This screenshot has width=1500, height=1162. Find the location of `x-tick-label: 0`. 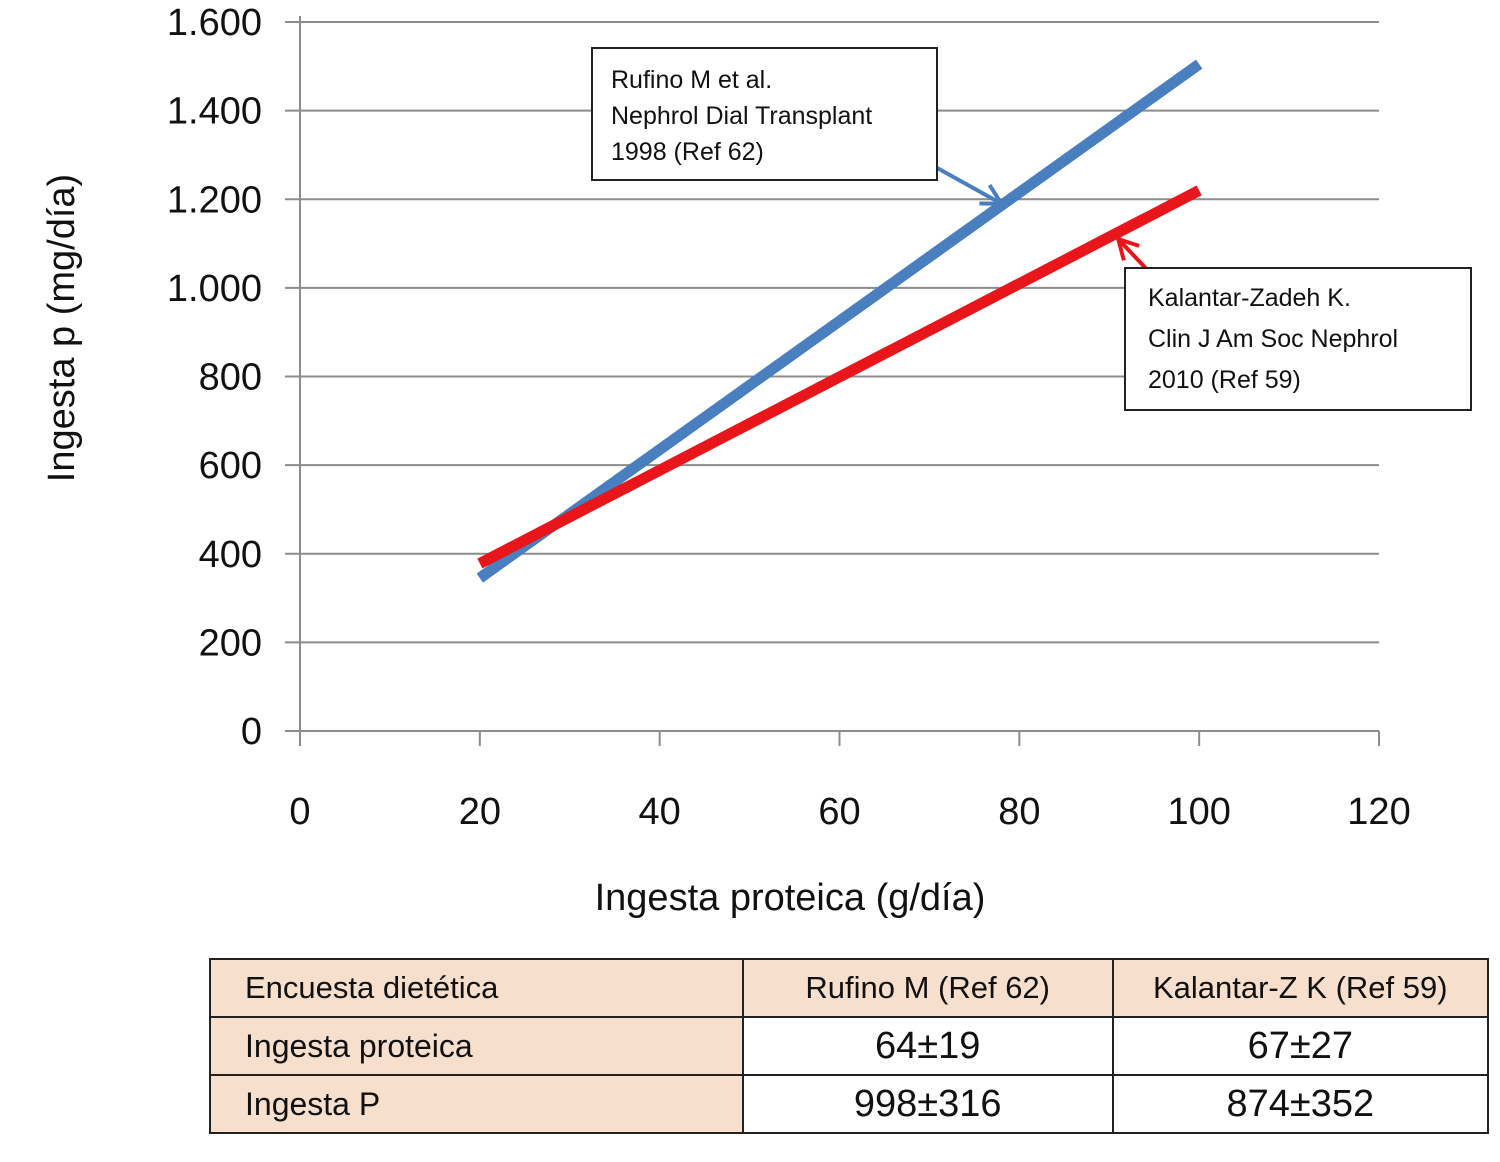

x-tick-label: 0 is located at coordinates (299, 812).